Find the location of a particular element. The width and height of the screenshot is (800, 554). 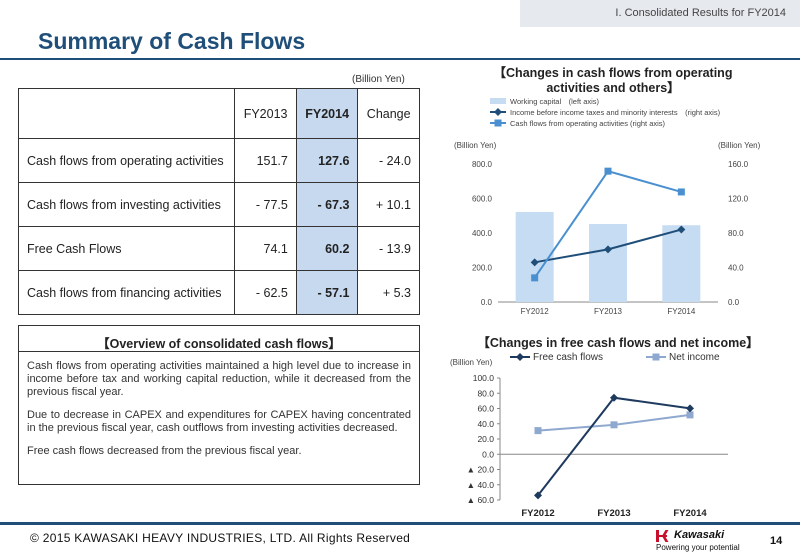

table-header-cell: Change is located at coordinates (388, 113).